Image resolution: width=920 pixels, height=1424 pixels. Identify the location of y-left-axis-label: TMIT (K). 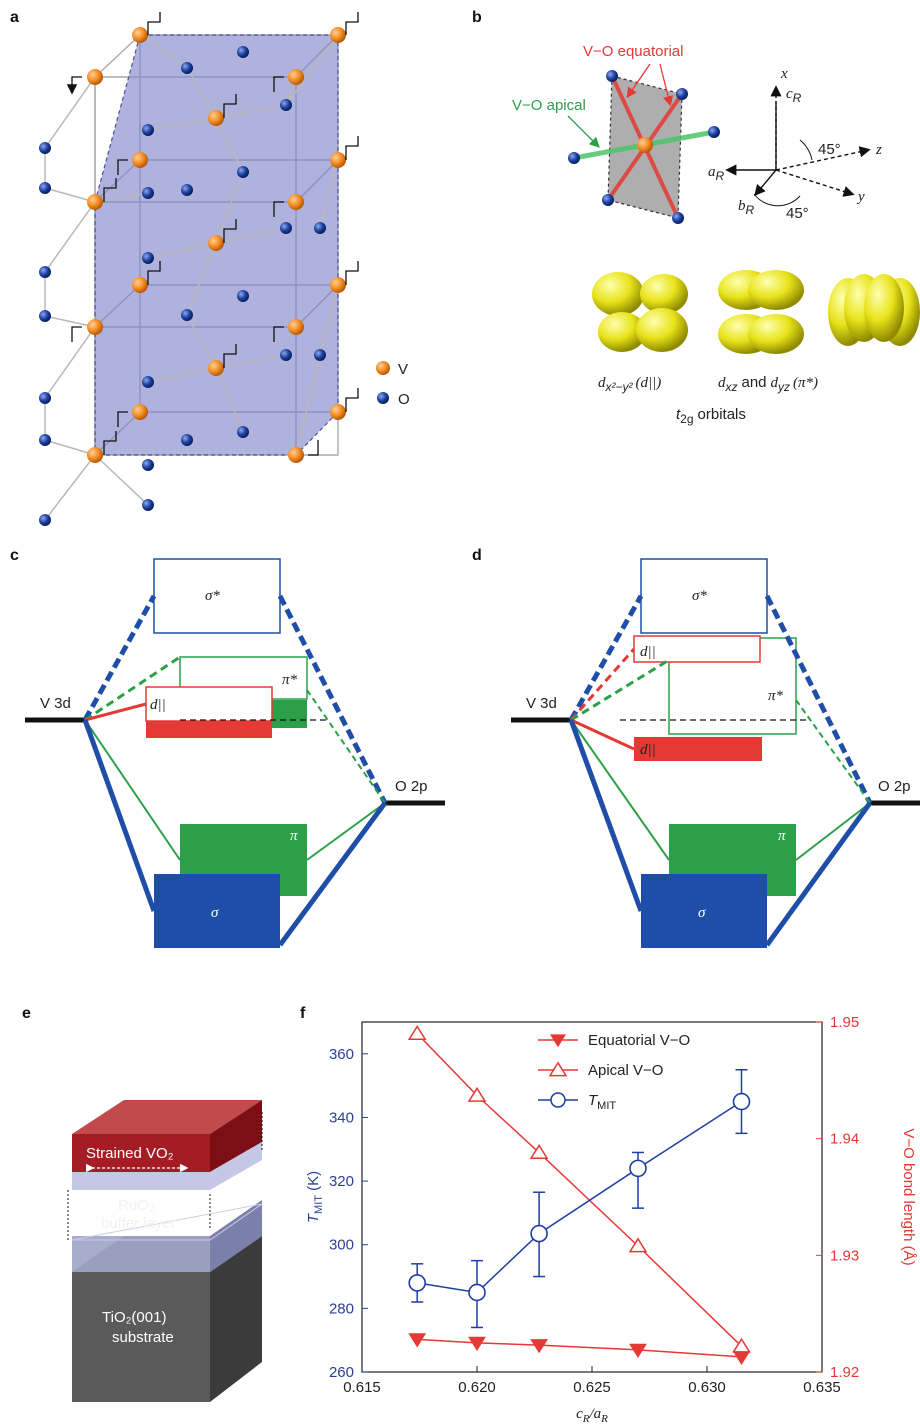
(315, 1197).